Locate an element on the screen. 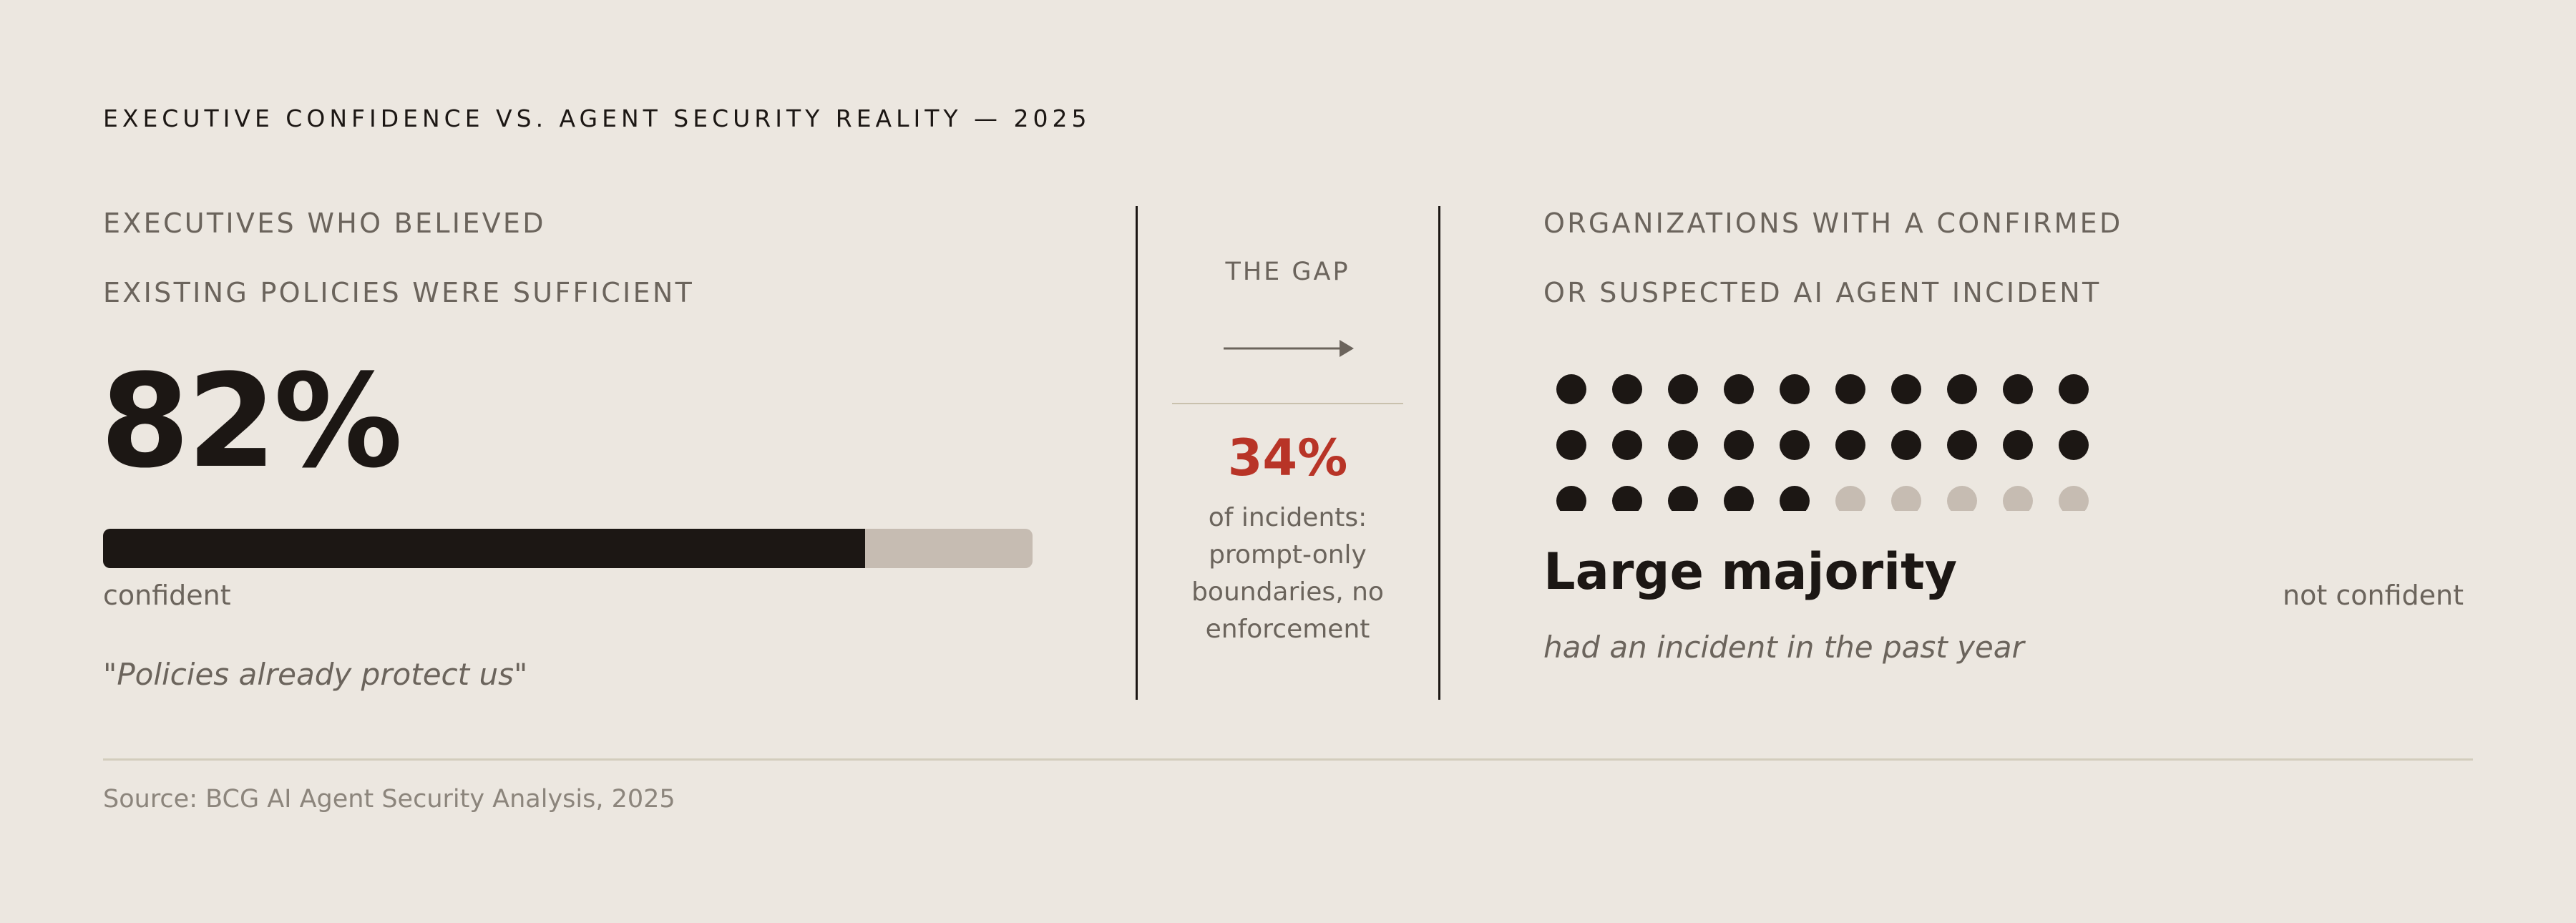 This screenshot has width=2576, height=923. confidence-bar-track is located at coordinates (568, 548).